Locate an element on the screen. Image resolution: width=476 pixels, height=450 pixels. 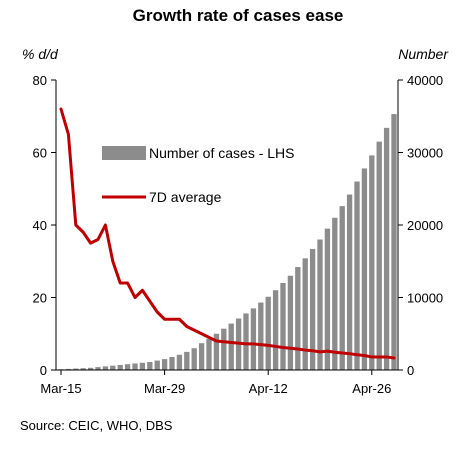
right-tick-label-0: 0 is located at coordinates (410, 370).